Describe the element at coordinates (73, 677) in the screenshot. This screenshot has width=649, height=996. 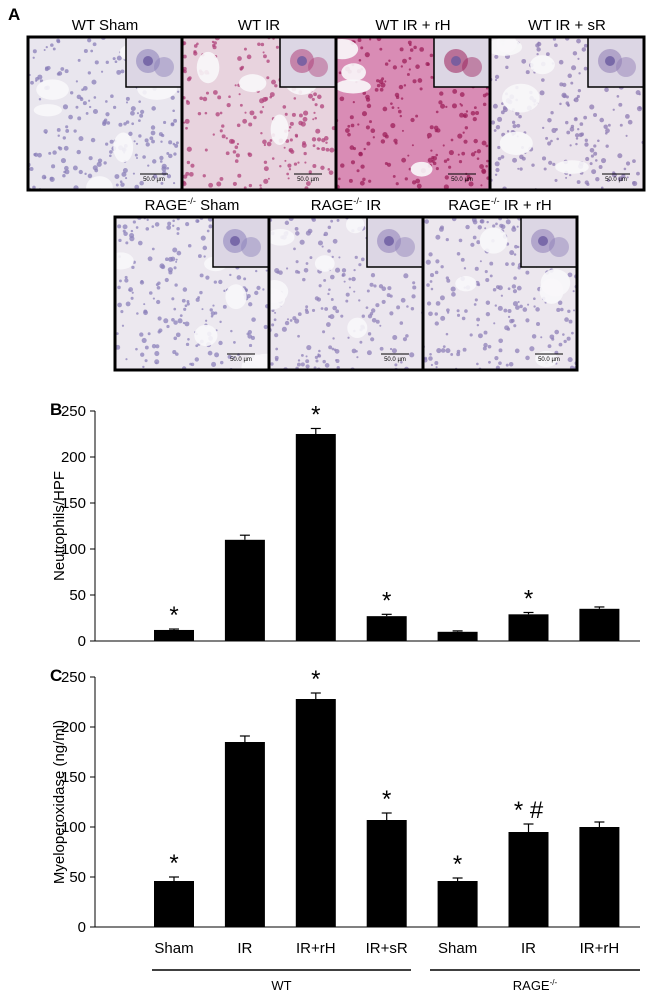
I see `y-tick-label: 250` at that location.